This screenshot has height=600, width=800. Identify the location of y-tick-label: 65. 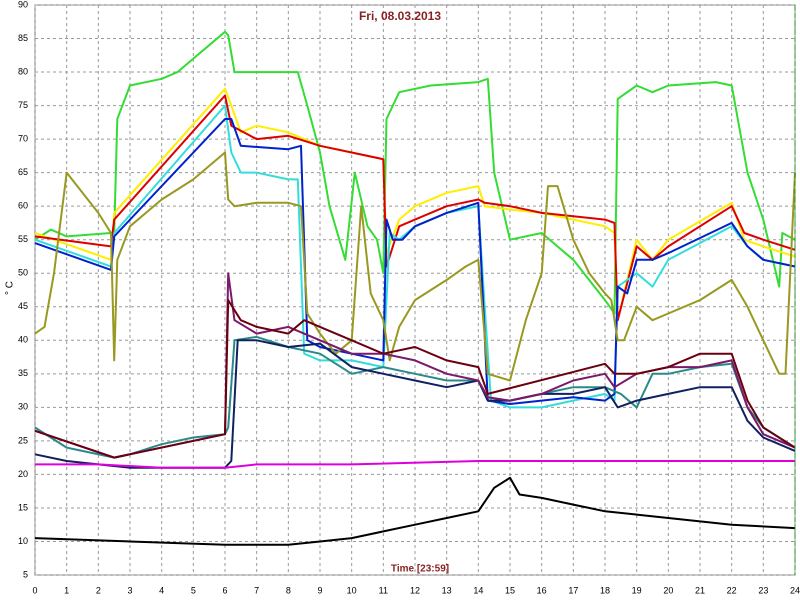
(23, 172).